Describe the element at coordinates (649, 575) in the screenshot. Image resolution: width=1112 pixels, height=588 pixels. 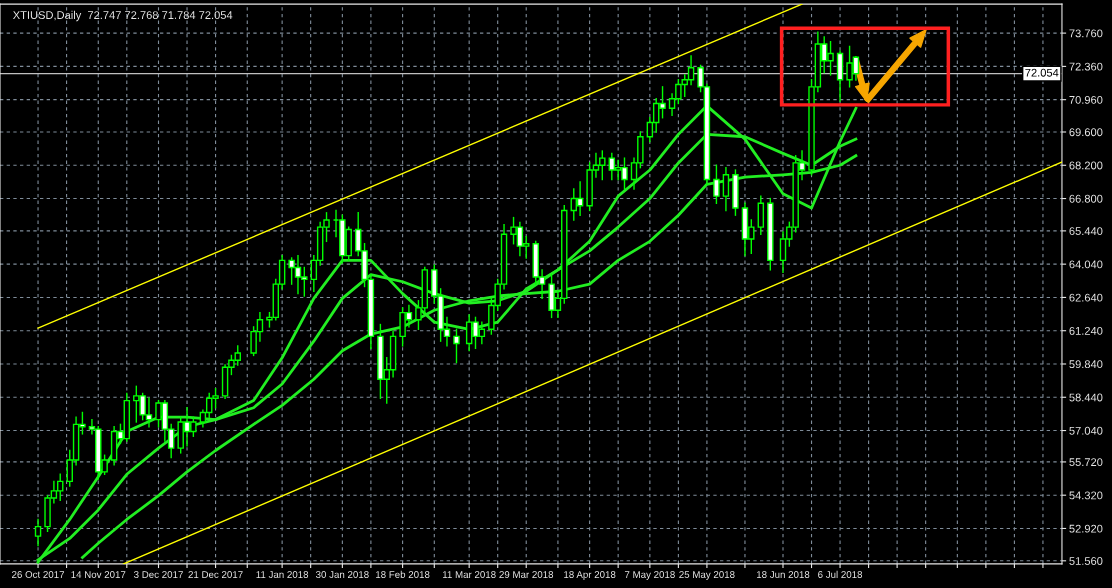
I see `x-tick-label: 7 May 2018` at that location.